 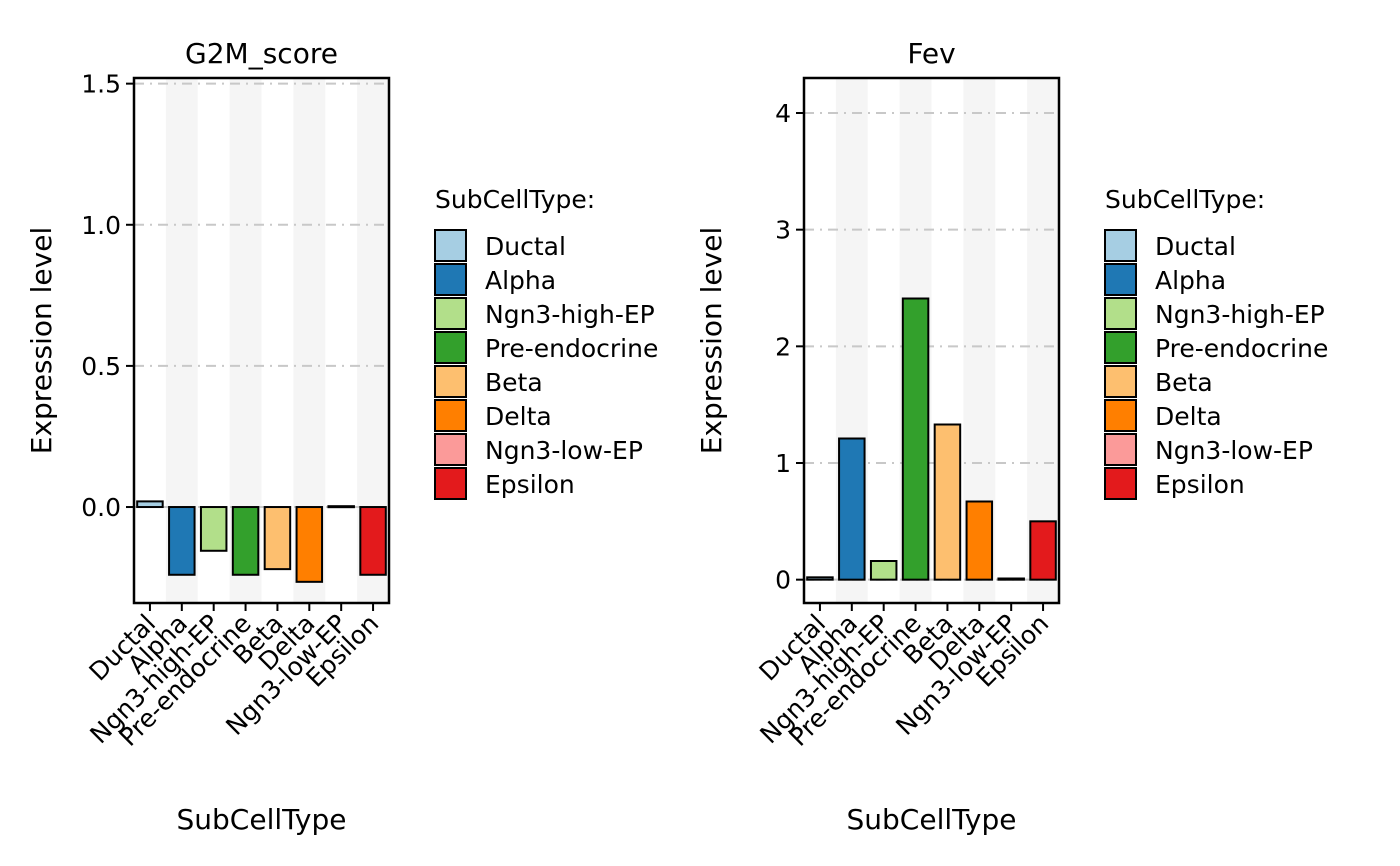 I want to click on y-tick-label: 4, so click(x=783, y=113).